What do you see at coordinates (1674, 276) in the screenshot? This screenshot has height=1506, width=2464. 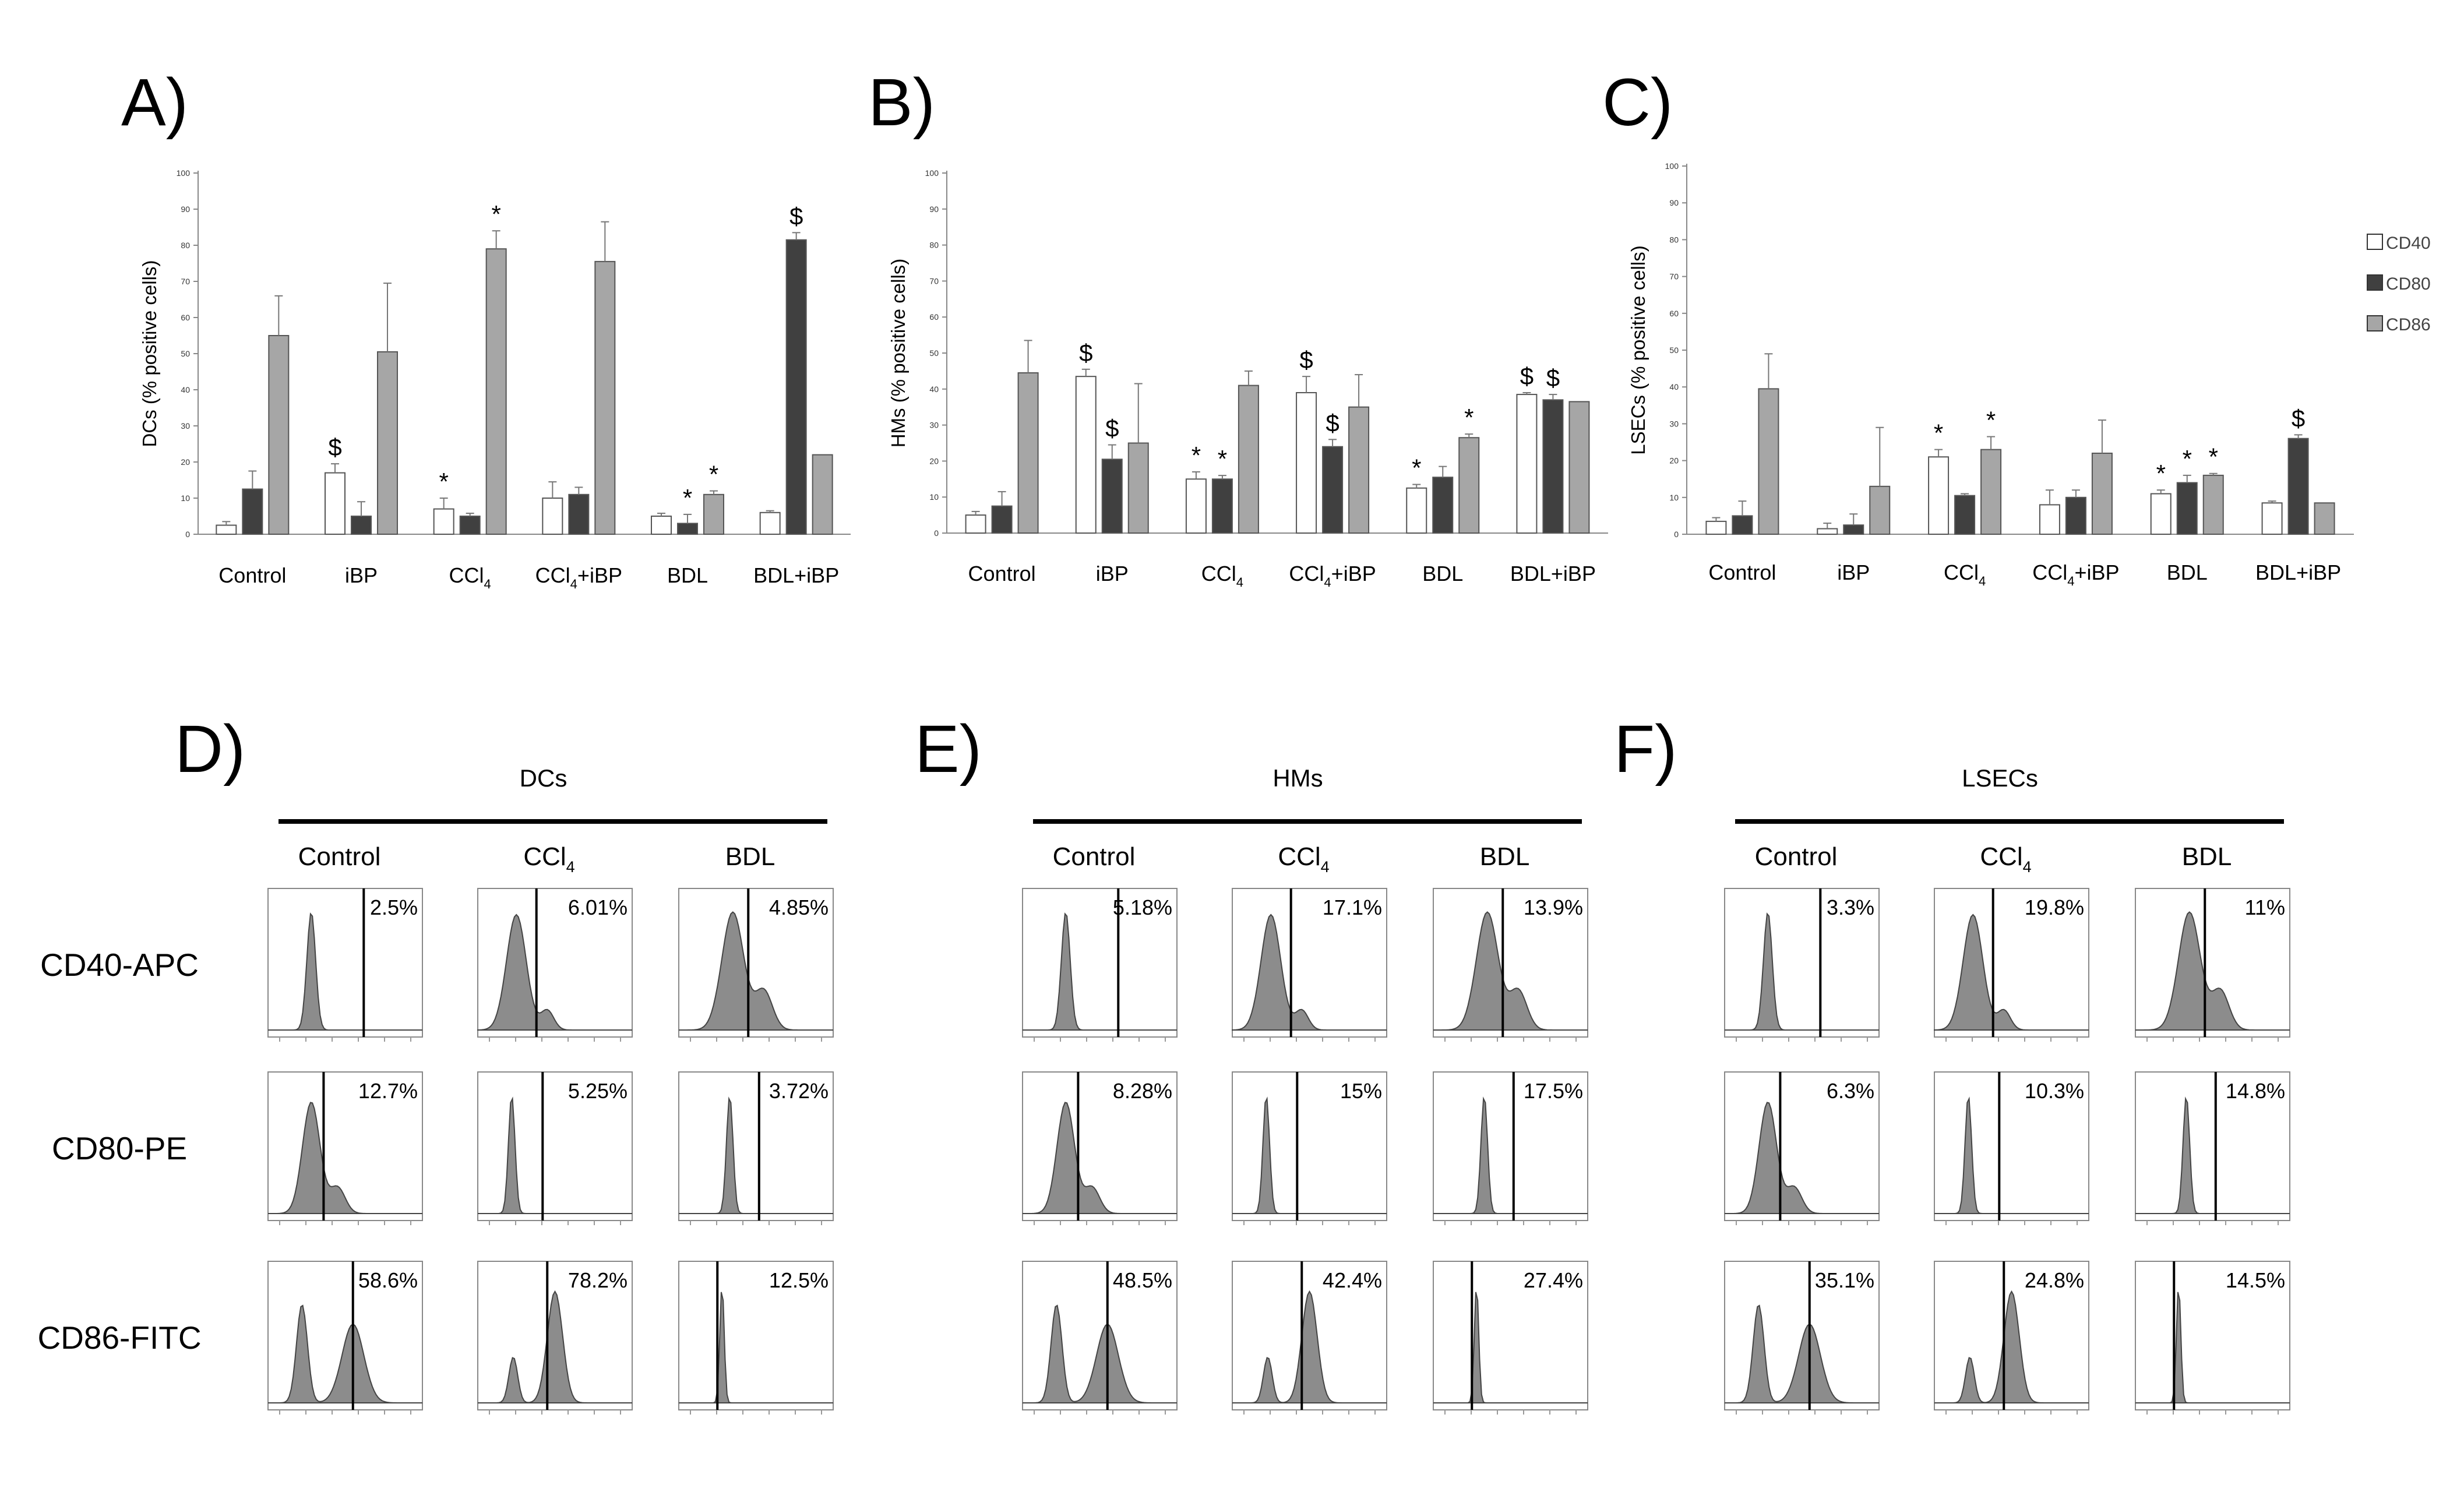 I see `y-tick-label: 70` at bounding box center [1674, 276].